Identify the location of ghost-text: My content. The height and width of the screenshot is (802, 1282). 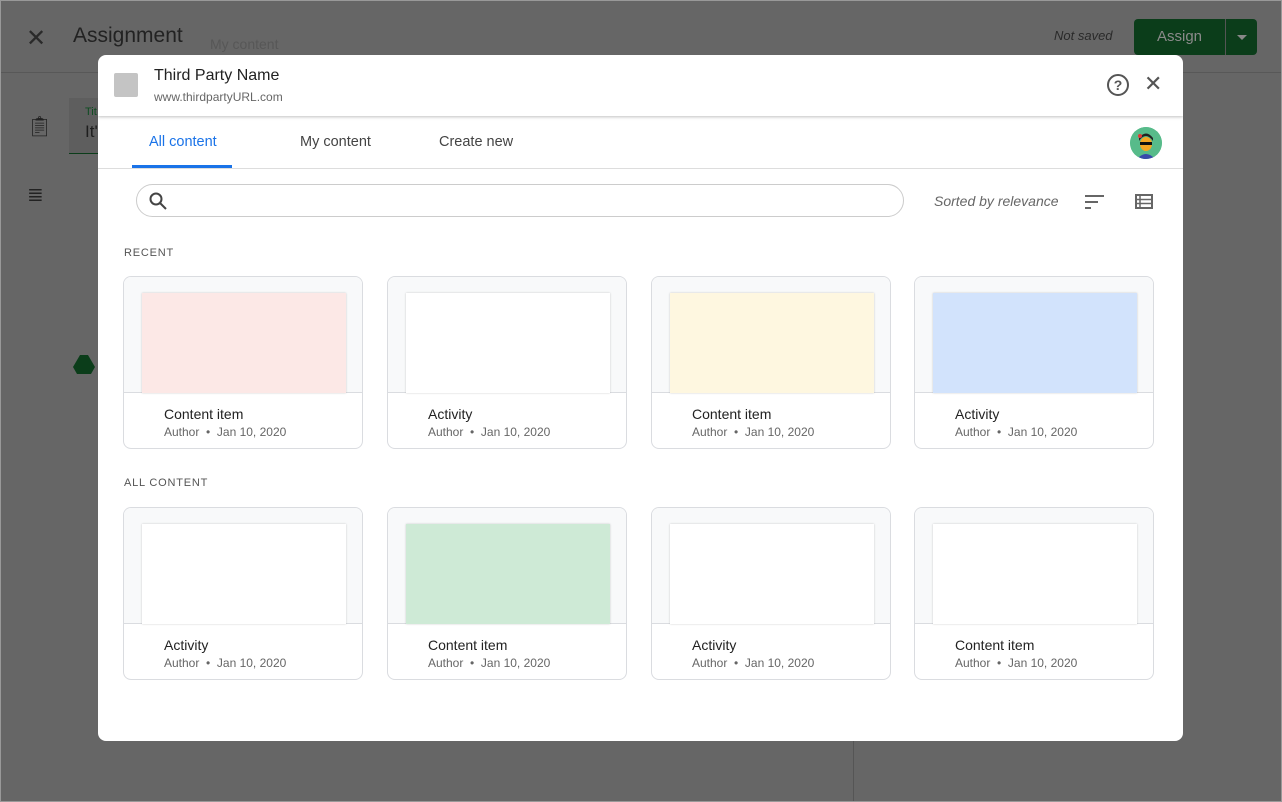
(244, 44).